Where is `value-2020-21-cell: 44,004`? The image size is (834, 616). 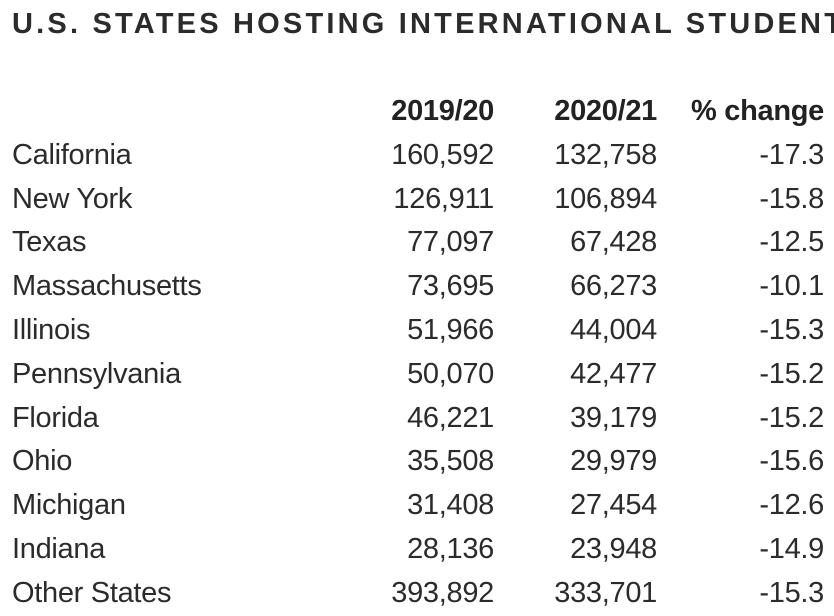 value-2020-21-cell: 44,004 is located at coordinates (613, 329).